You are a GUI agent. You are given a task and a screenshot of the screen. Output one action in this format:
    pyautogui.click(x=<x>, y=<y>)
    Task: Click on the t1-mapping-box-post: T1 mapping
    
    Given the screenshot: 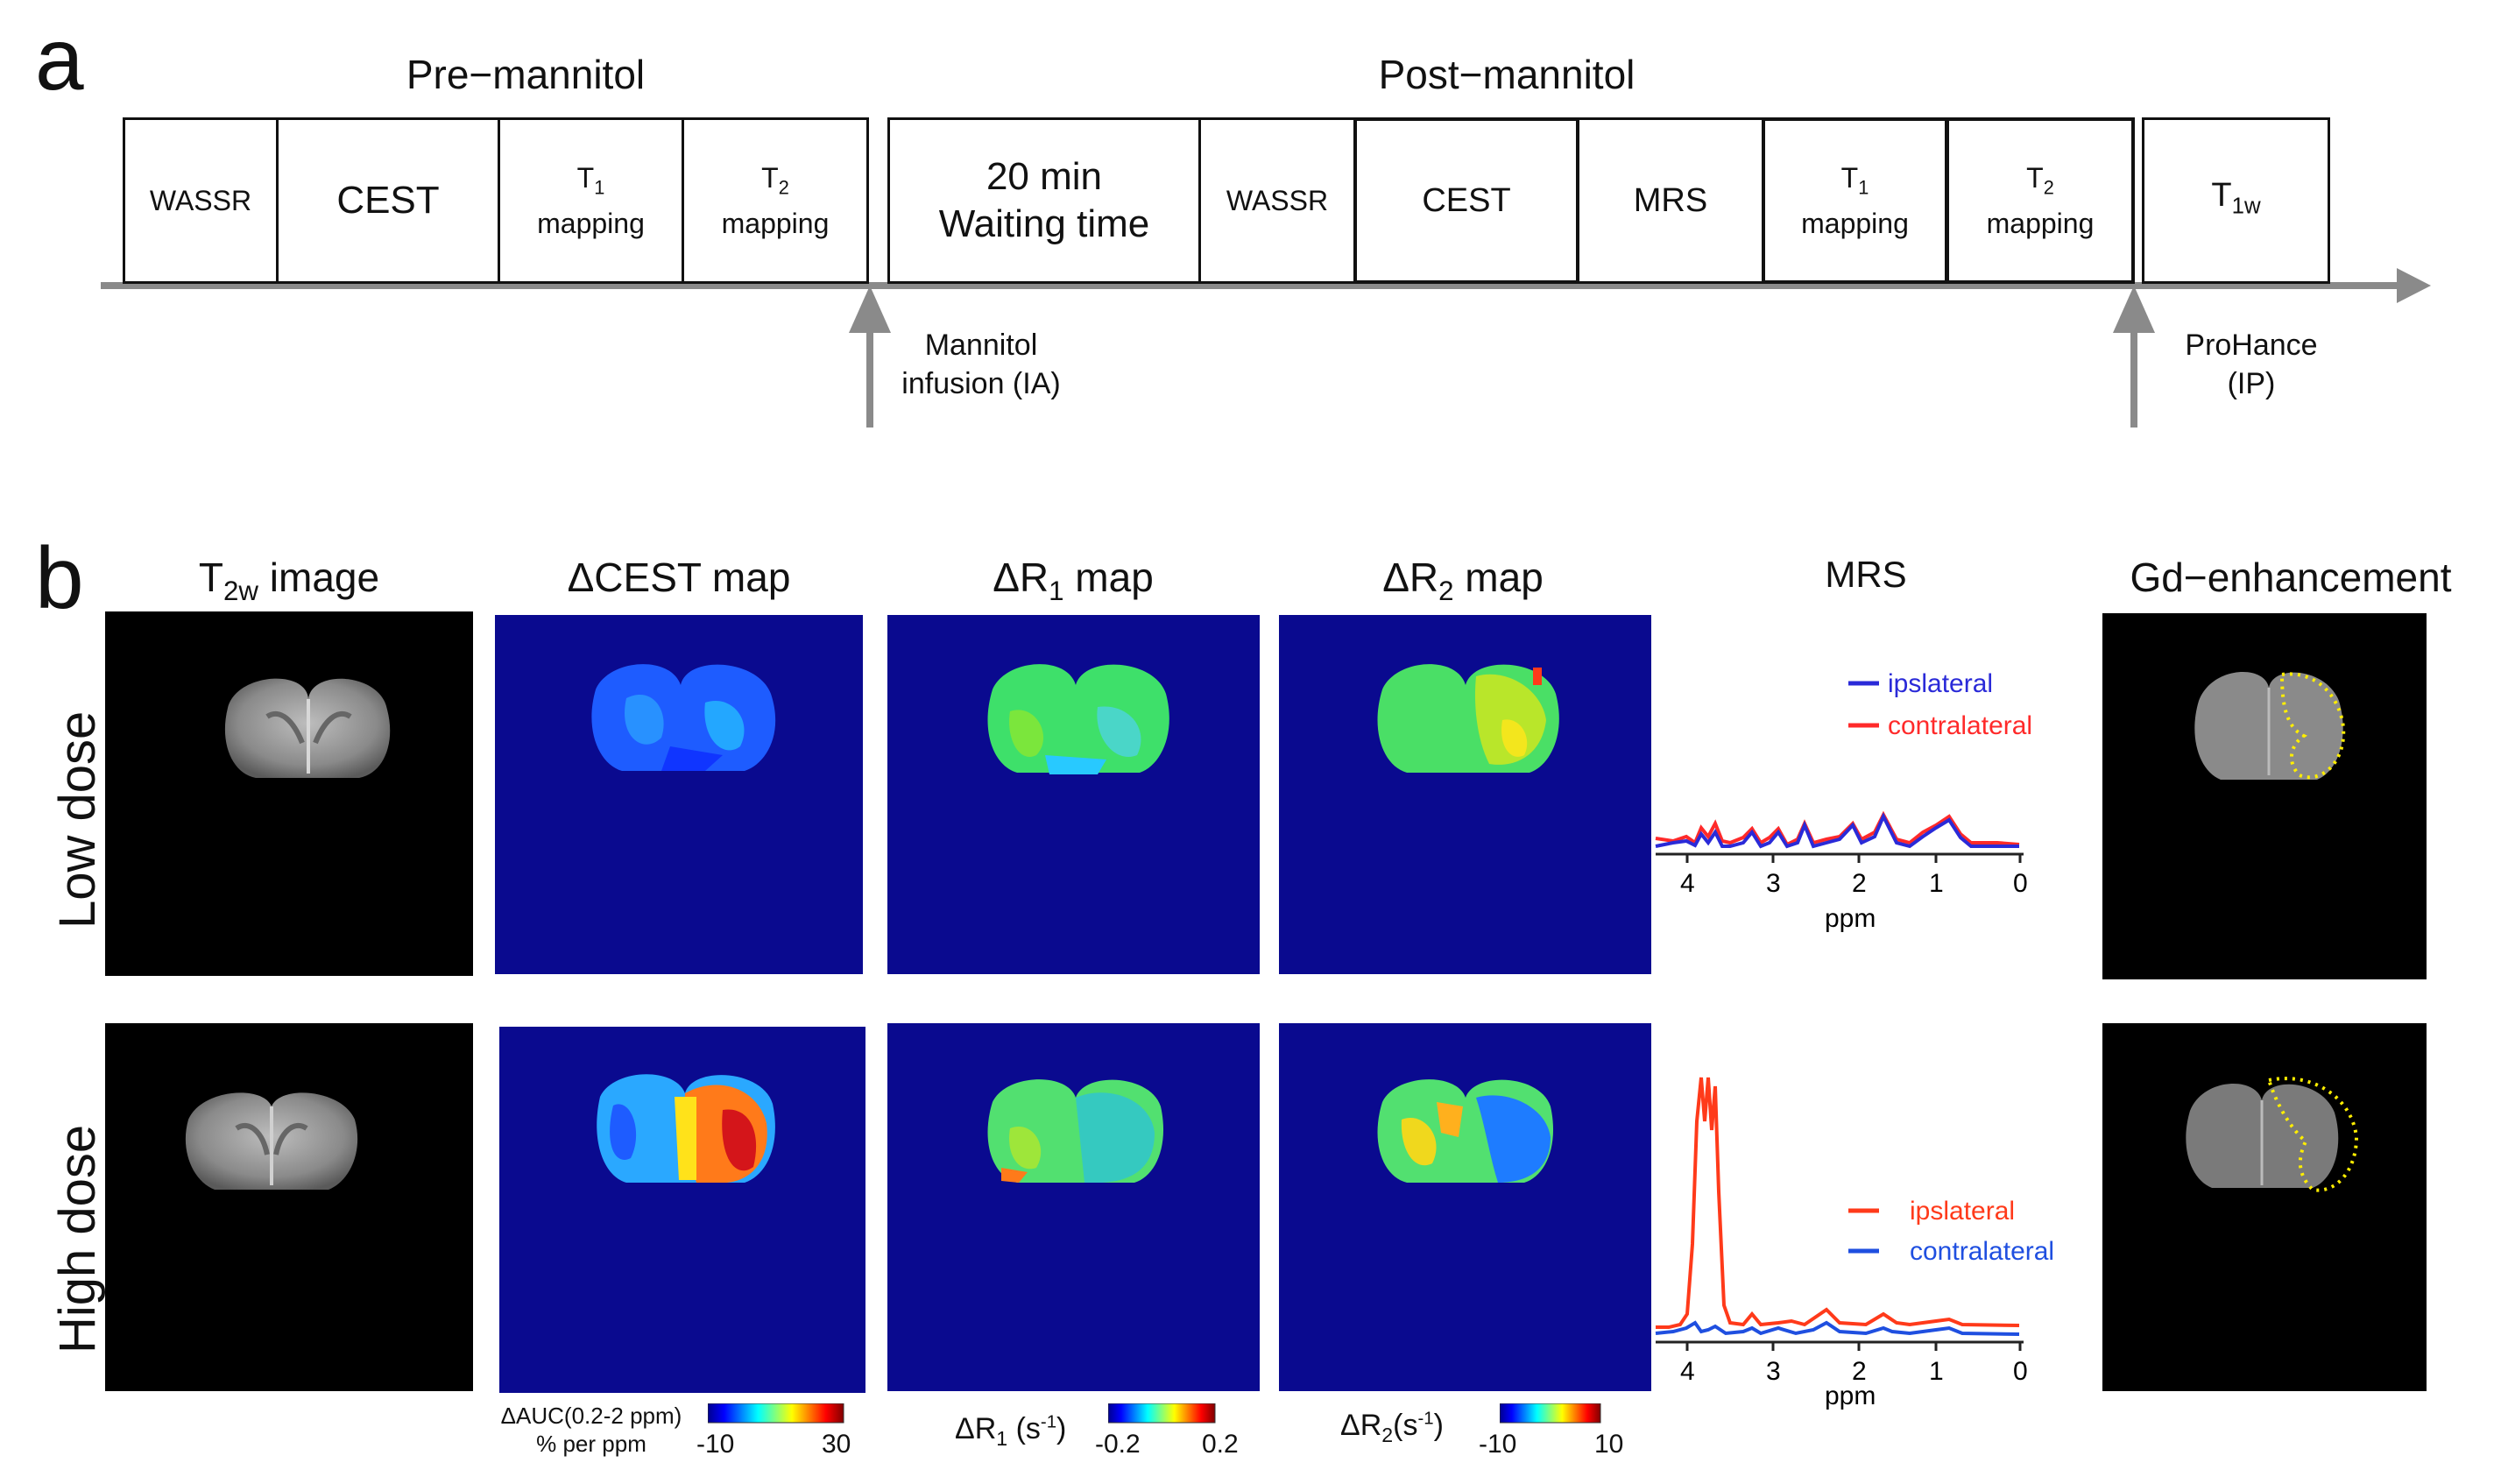 What is the action you would take?
    pyautogui.click(x=1855, y=200)
    